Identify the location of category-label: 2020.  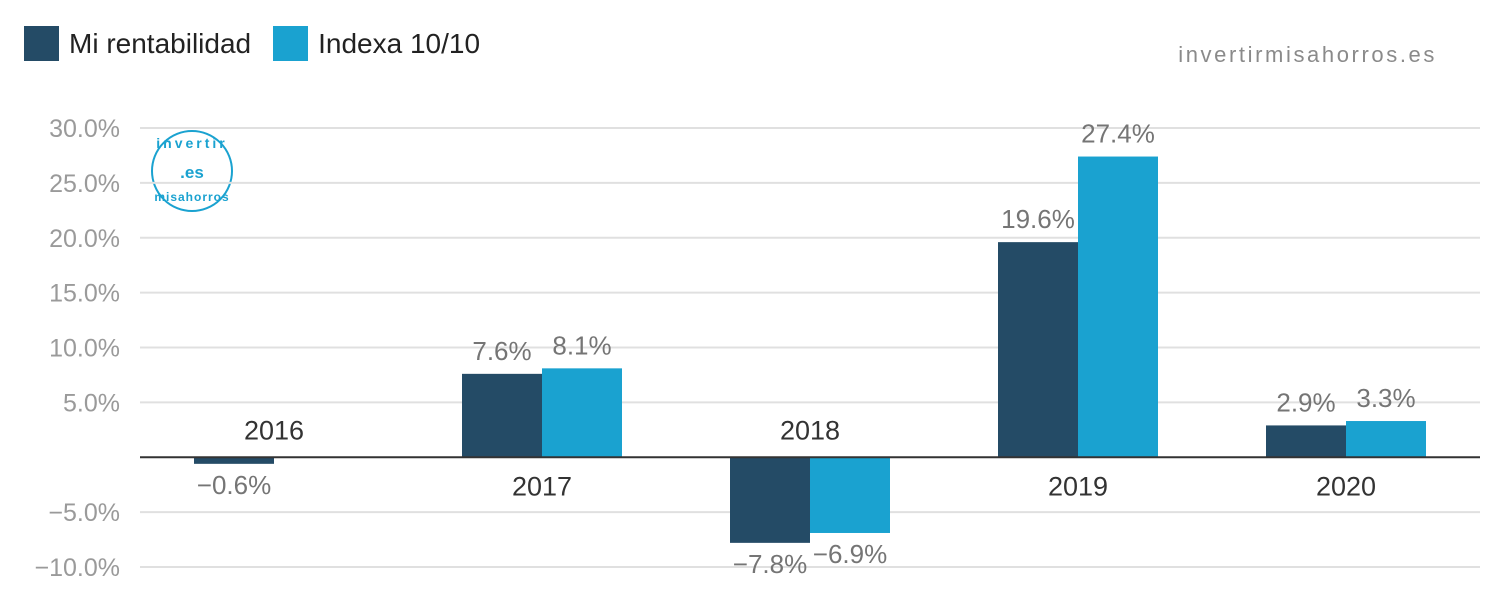
(1346, 486).